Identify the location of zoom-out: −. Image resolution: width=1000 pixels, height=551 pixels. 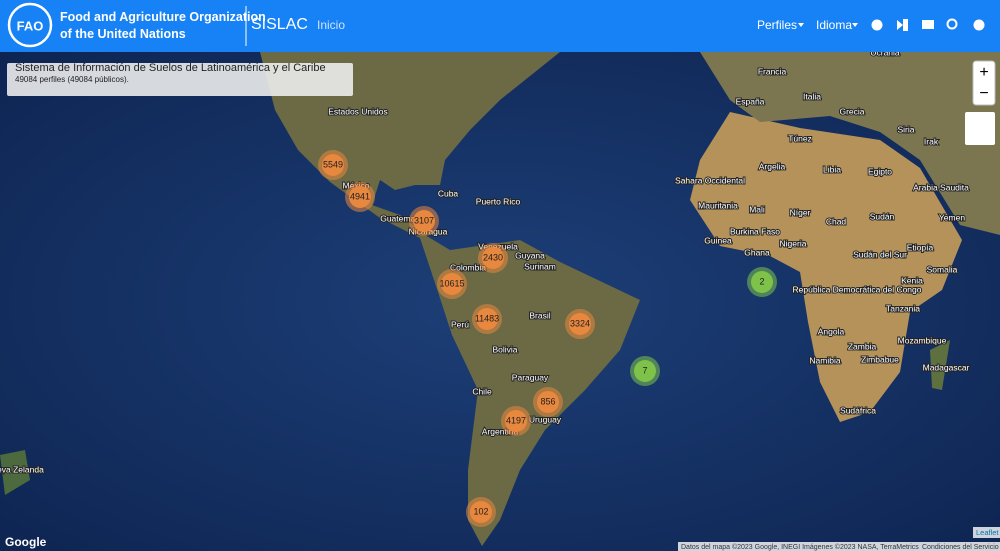
(983, 93).